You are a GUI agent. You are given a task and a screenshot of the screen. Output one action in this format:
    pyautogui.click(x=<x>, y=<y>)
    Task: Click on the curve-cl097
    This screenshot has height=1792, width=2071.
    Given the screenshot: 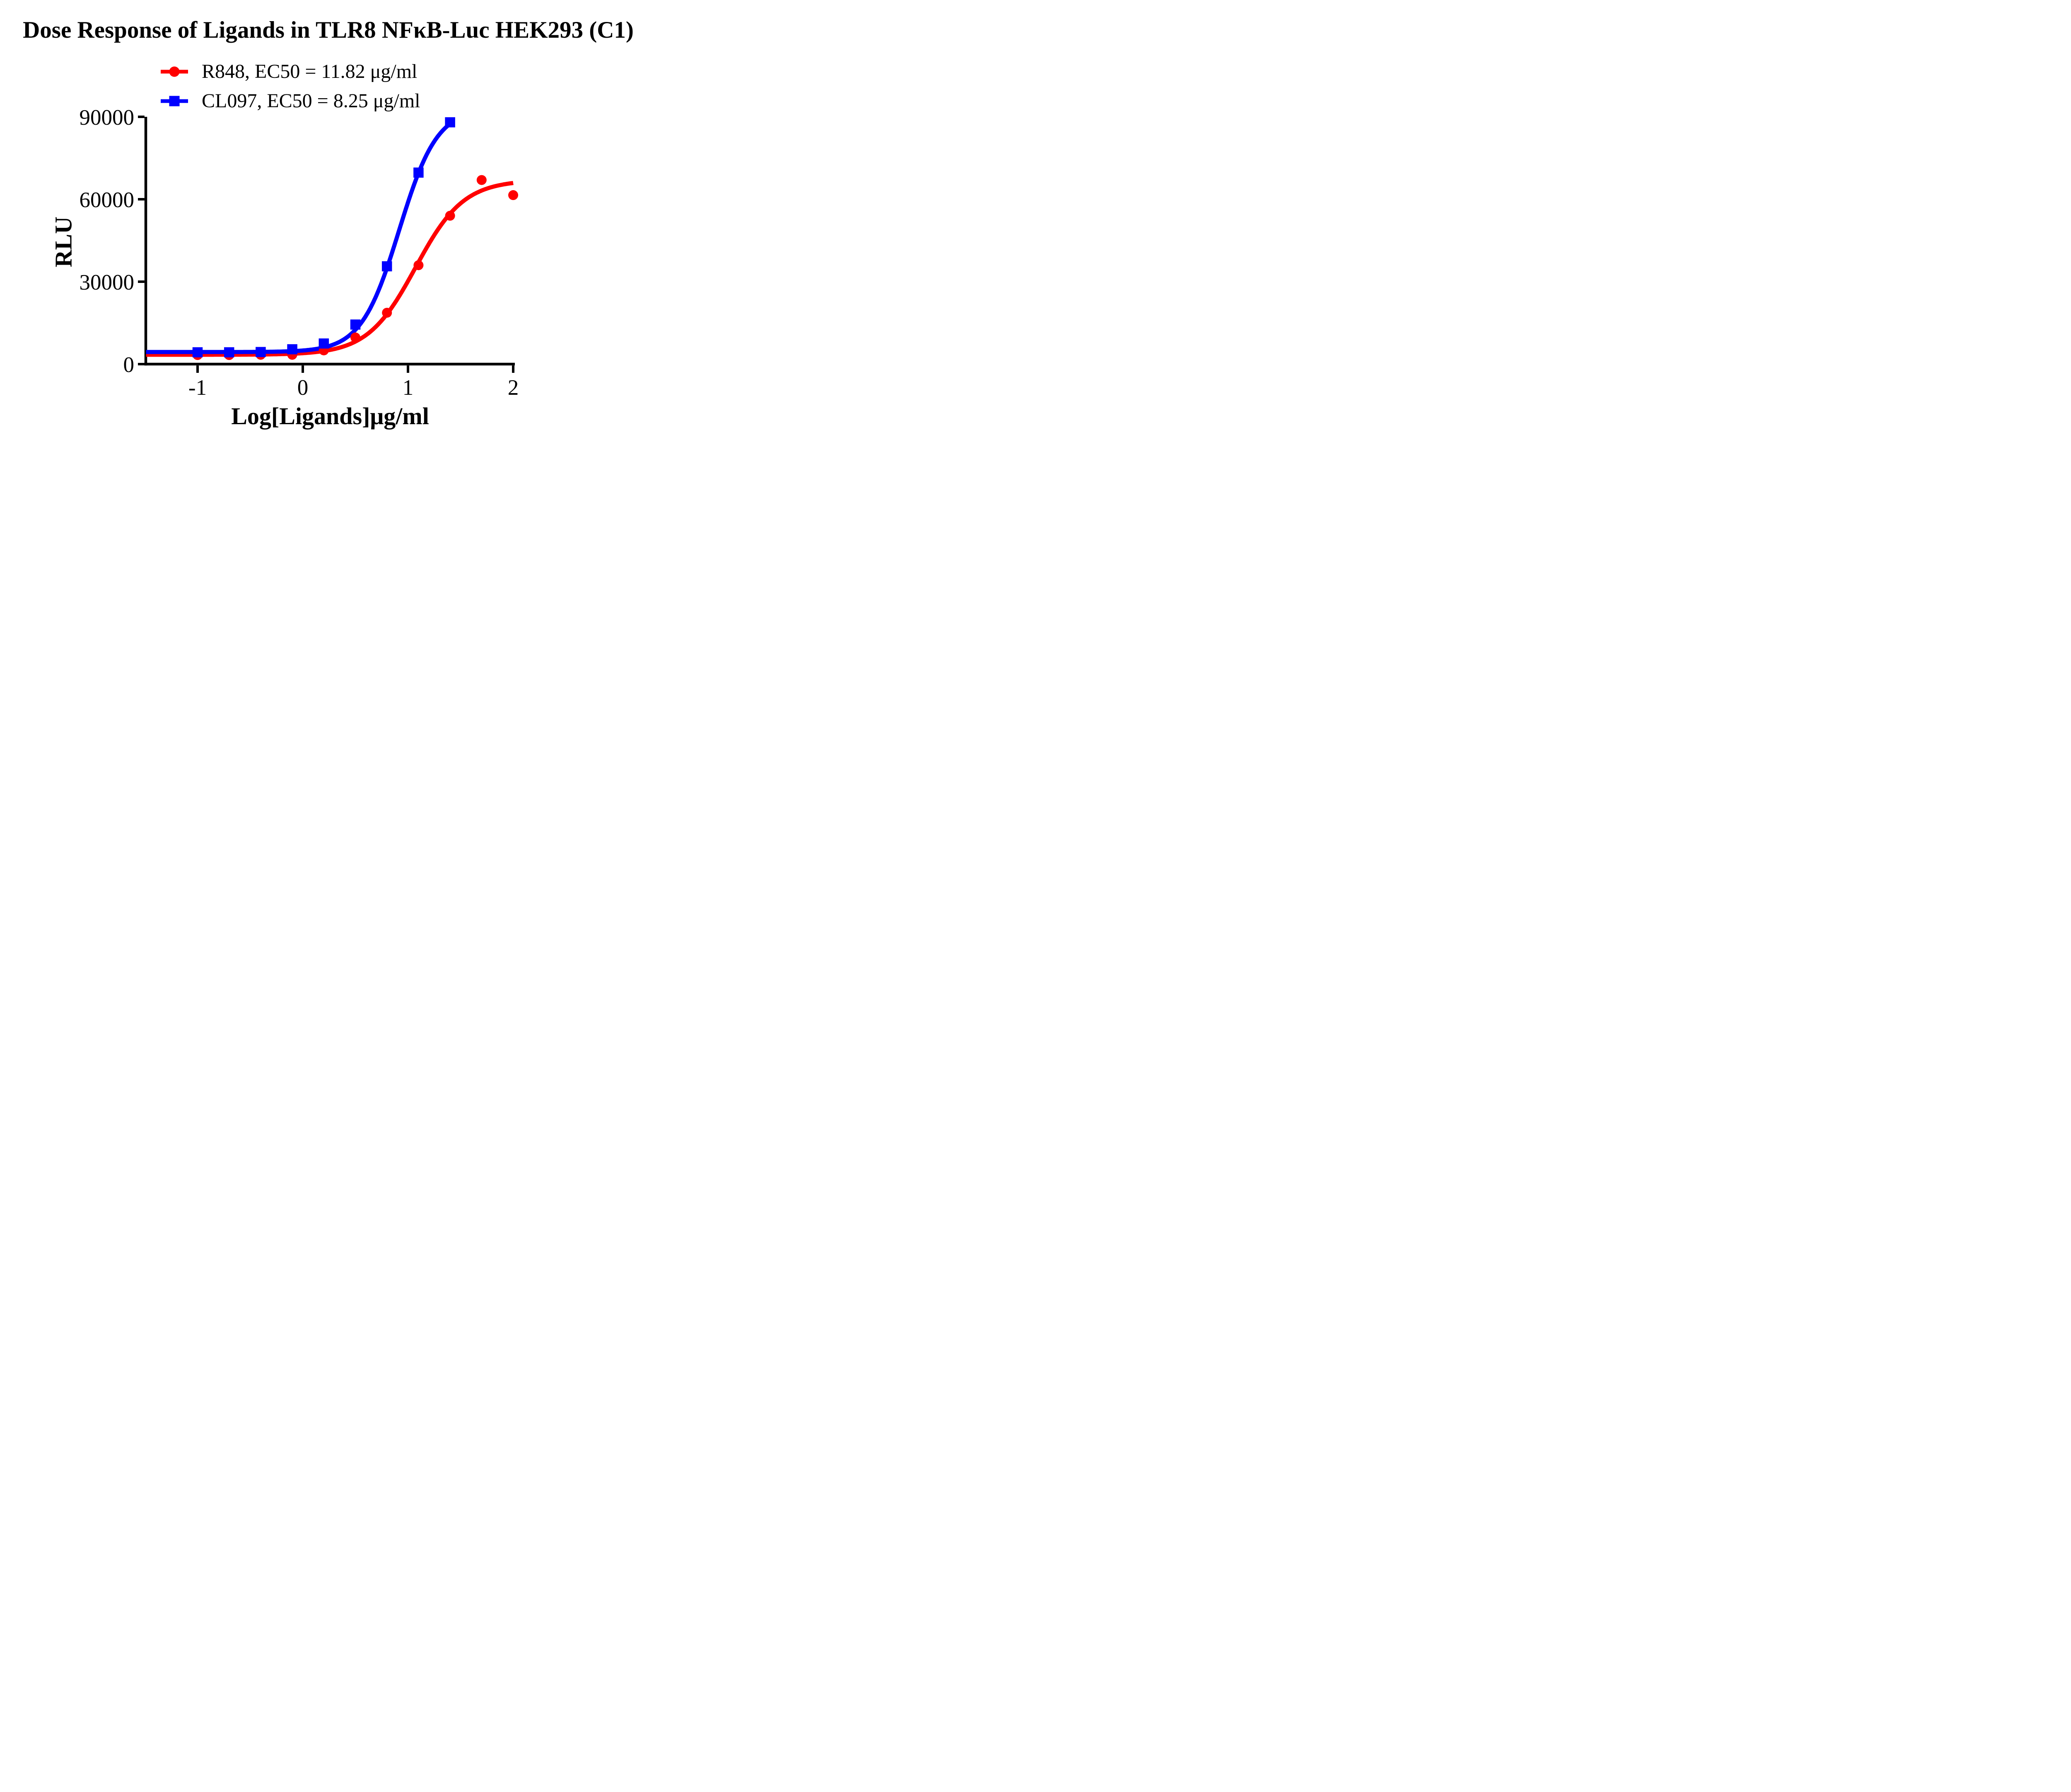 What is the action you would take?
    pyautogui.click(x=298, y=238)
    